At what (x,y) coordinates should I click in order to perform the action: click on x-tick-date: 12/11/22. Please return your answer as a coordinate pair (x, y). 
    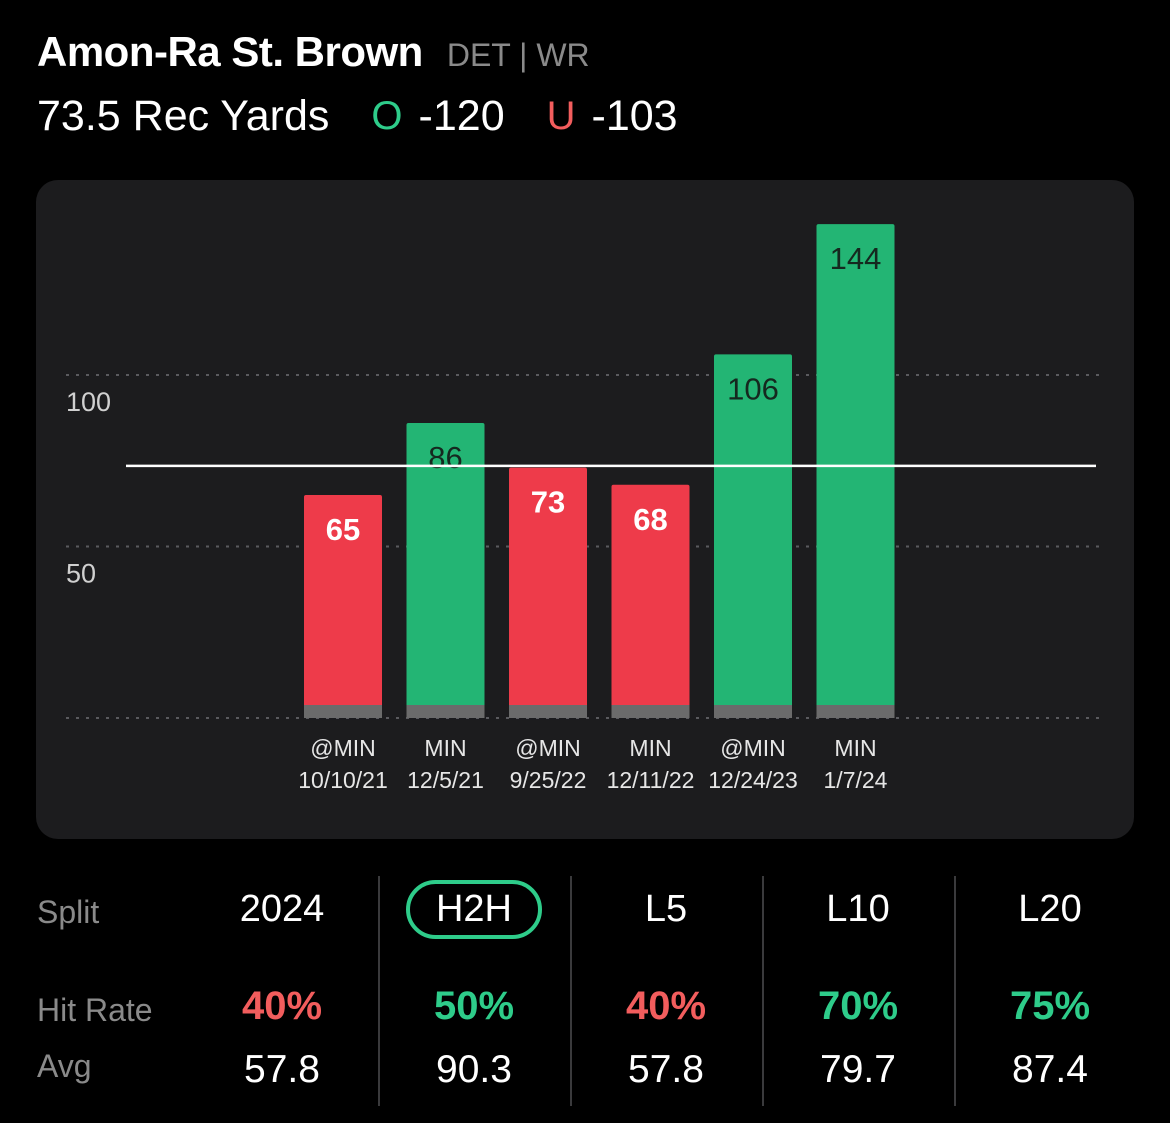
    Looking at the image, I should click on (651, 780).